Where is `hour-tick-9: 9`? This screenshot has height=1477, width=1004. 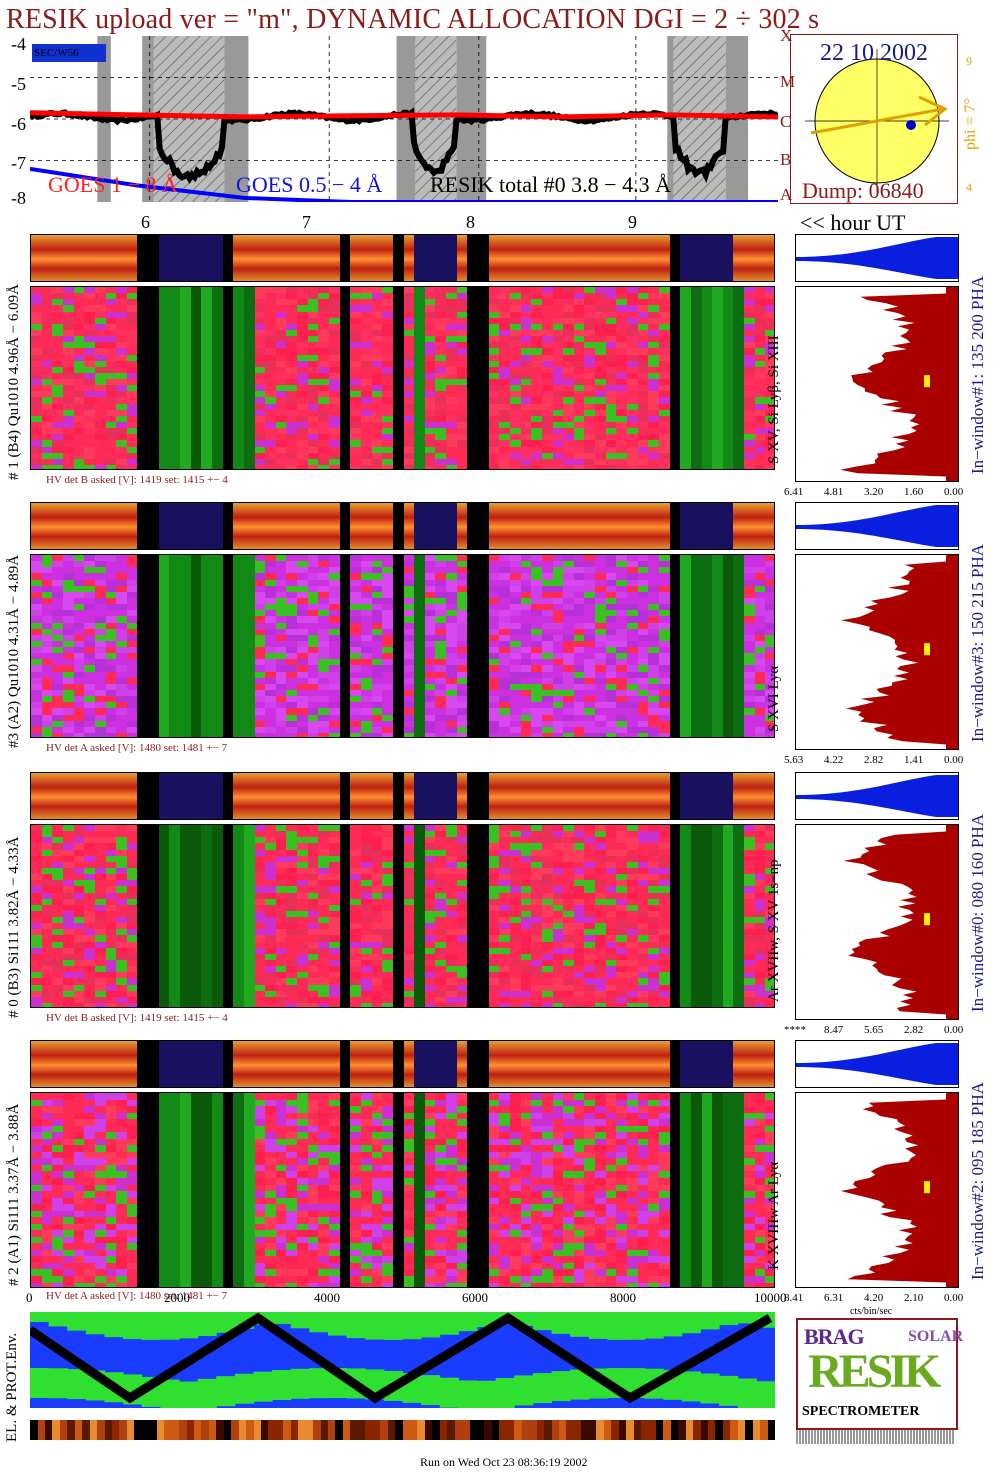 hour-tick-9: 9 is located at coordinates (632, 222).